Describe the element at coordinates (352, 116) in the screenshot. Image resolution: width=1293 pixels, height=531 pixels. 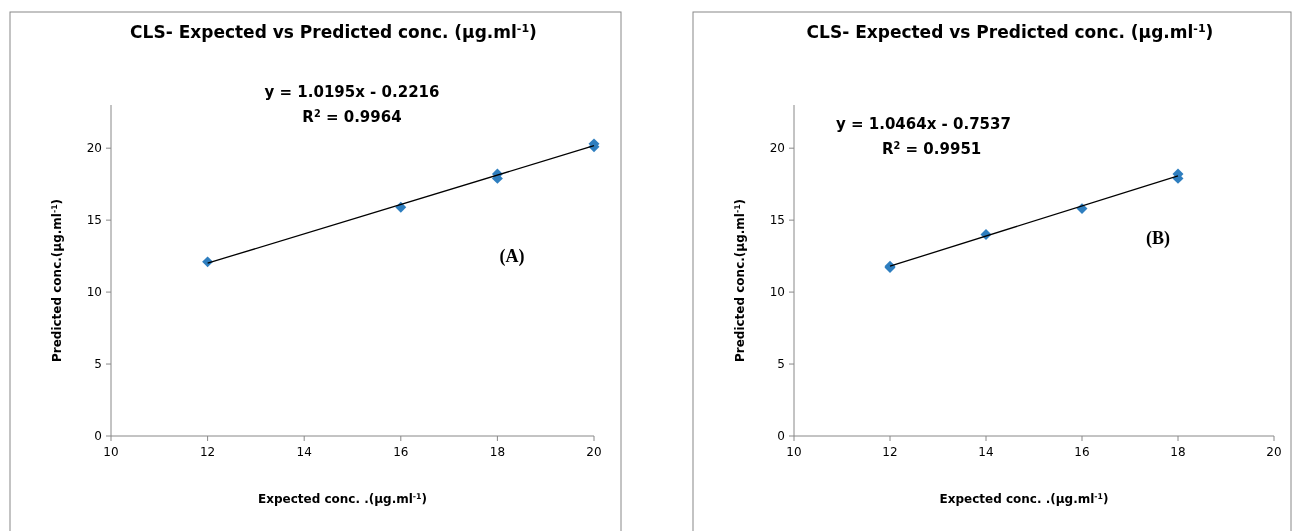
I see `annotation: R$^{2}$ = 0.9964` at that location.